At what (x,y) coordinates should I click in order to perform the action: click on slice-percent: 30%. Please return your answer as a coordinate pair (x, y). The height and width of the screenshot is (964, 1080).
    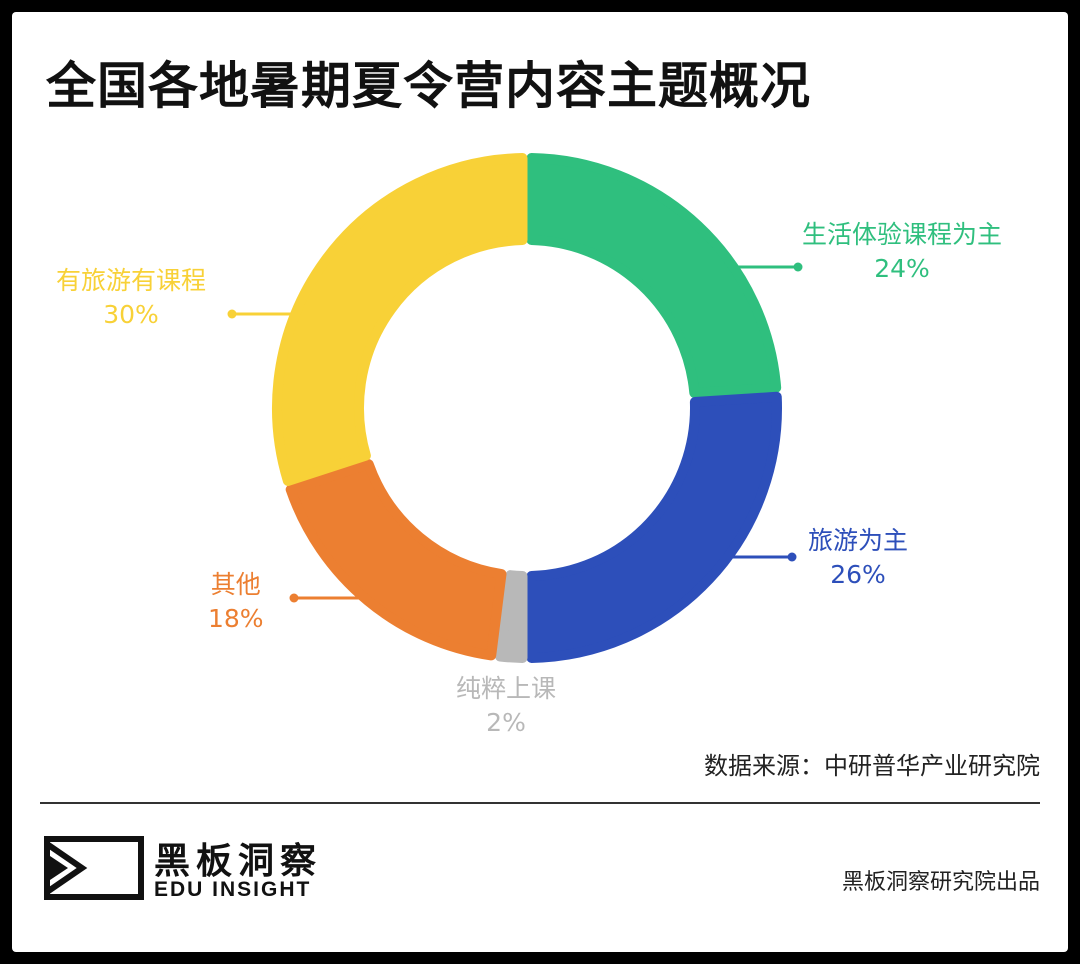
    Looking at the image, I should click on (131, 314).